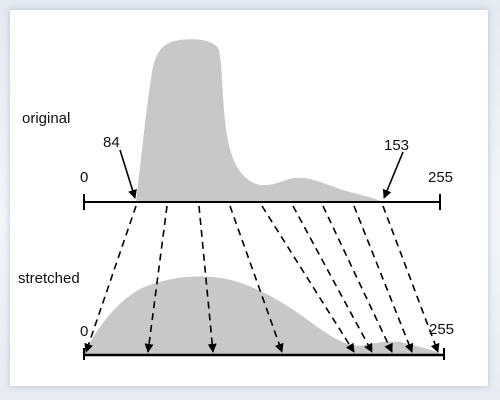 This screenshot has height=400, width=500. Describe the element at coordinates (46, 118) in the screenshot. I see `original-label: original` at that location.